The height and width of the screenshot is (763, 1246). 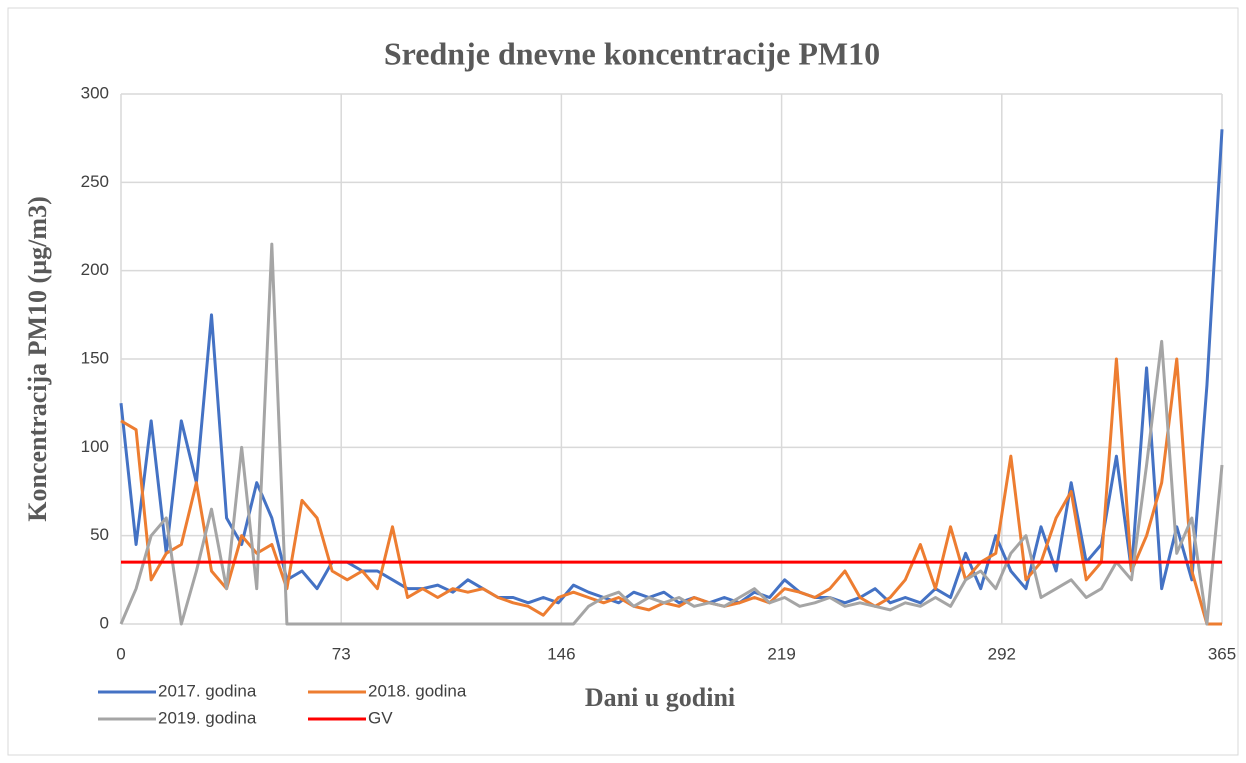 I want to click on x-tick-label: 365, so click(x=1222, y=653).